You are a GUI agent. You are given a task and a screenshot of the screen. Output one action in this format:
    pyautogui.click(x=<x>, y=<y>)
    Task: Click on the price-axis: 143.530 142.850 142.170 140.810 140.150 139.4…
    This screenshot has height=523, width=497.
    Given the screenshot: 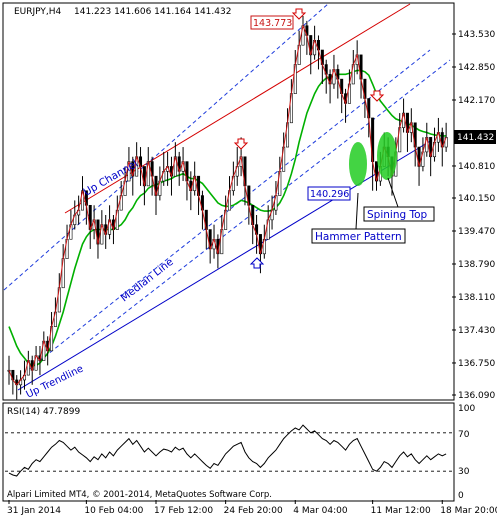 What is the action you would take?
    pyautogui.click(x=473, y=215)
    